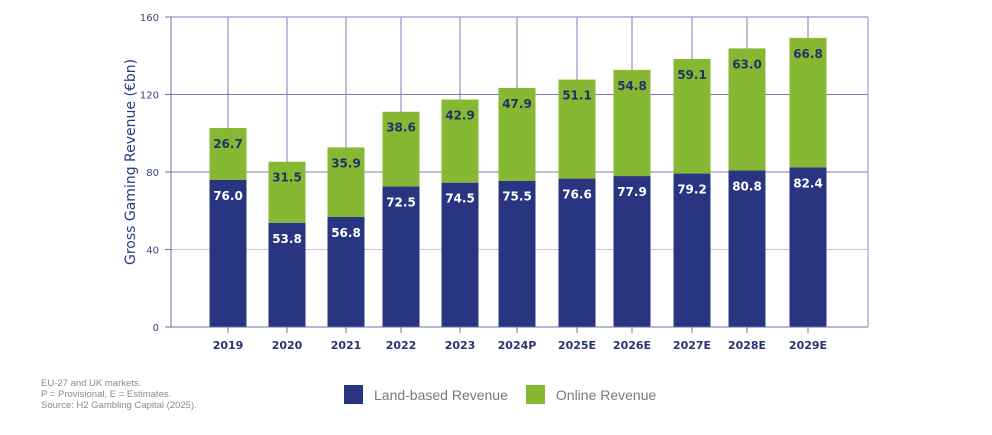 This screenshot has height=435, width=992. I want to click on bar-land-based-2025E, so click(577, 252).